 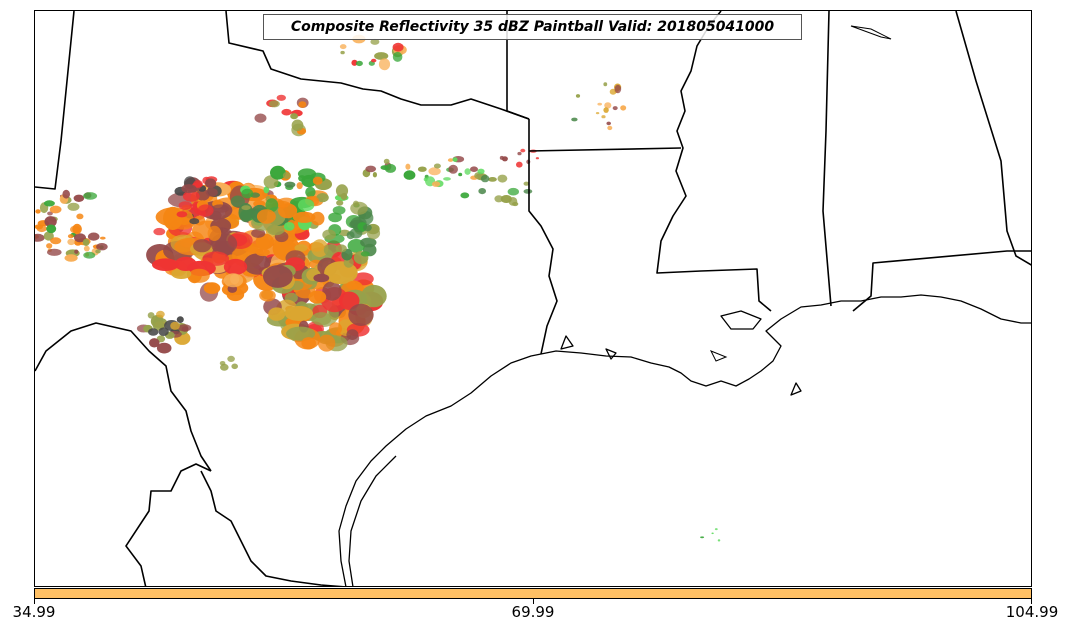 What do you see at coordinates (533, 612) in the screenshot?
I see `colorbar-label-mid: 69.99` at bounding box center [533, 612].